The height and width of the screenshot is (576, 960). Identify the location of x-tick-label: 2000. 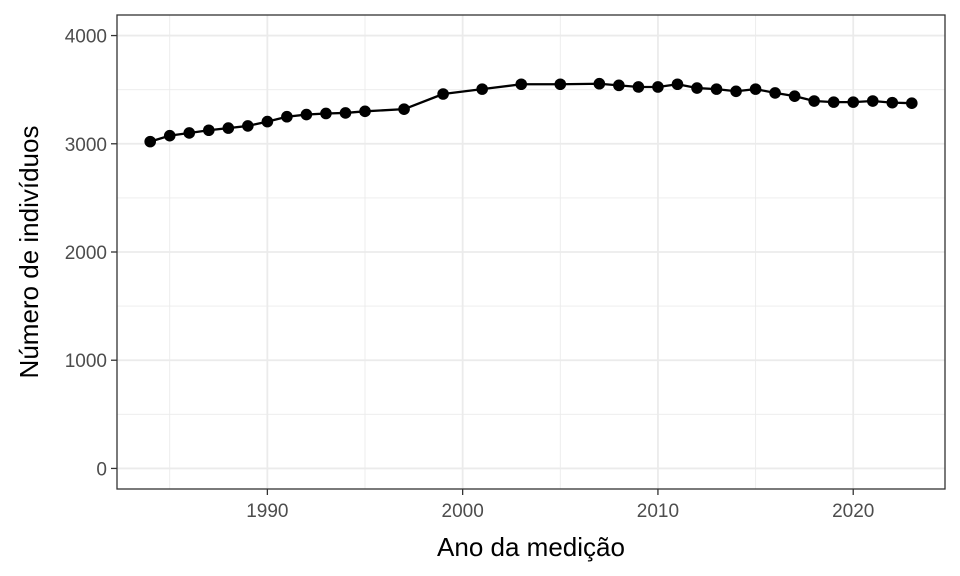
(463, 511).